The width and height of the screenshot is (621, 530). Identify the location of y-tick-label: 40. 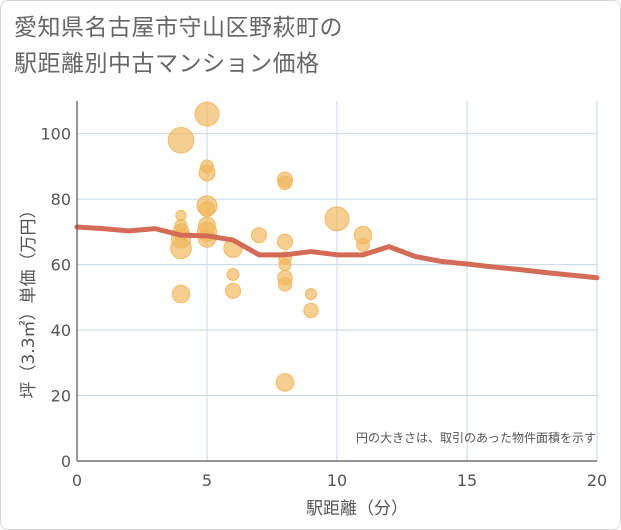
(61, 330).